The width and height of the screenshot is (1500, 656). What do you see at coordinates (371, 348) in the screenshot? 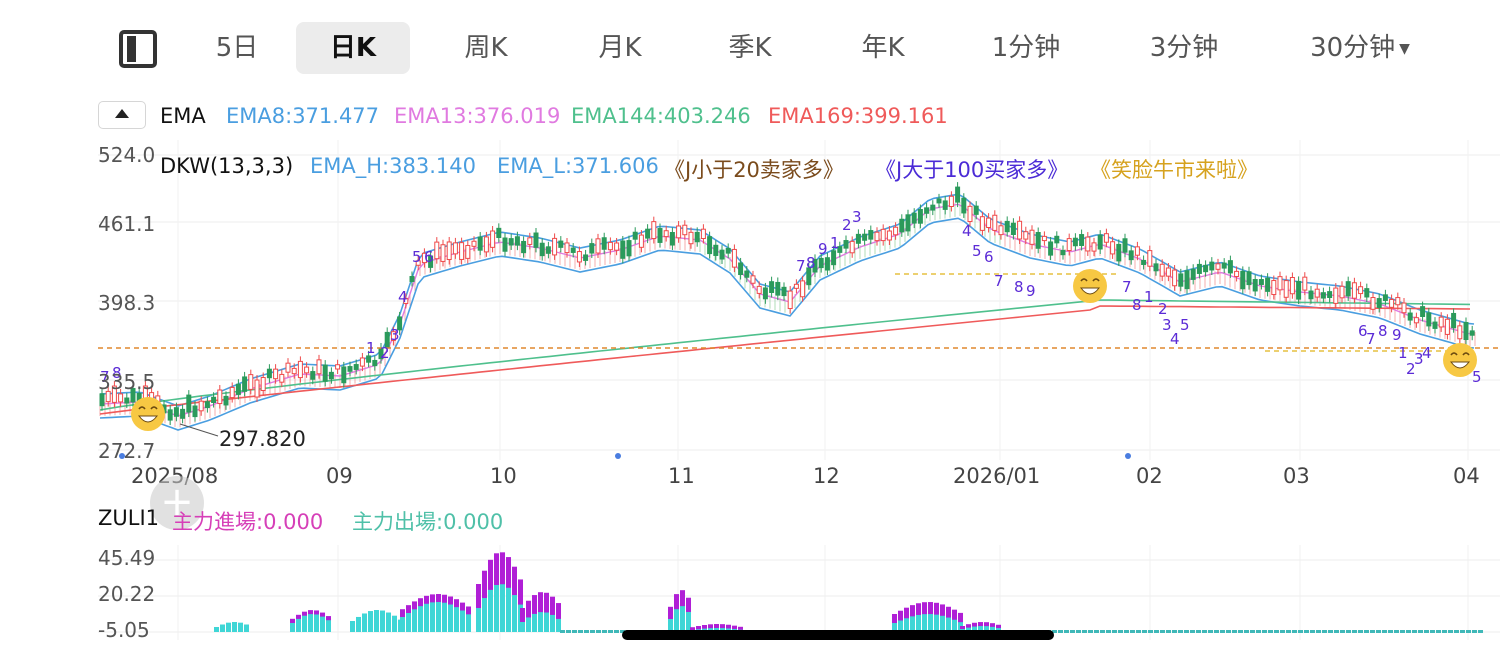
I see `countdown-number: 1` at bounding box center [371, 348].